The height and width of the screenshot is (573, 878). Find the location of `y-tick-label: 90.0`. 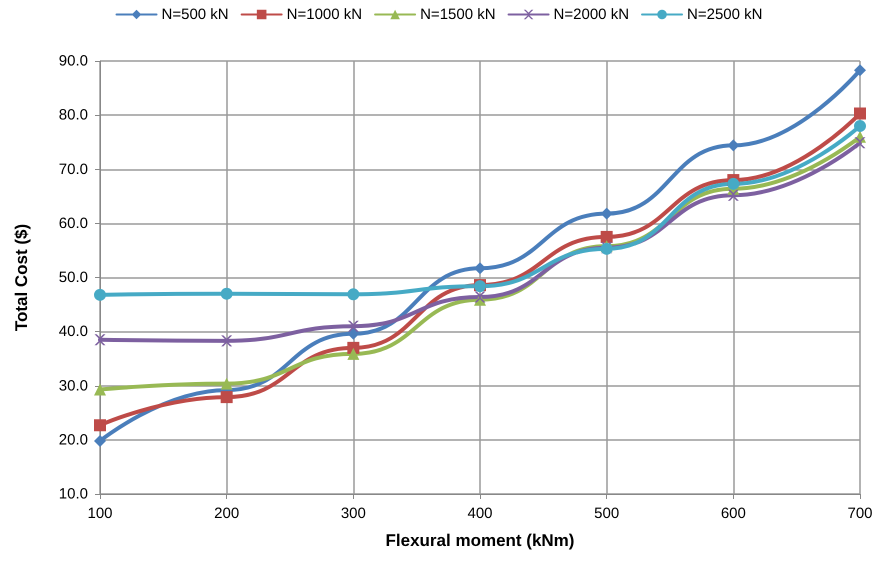

y-tick-label: 90.0 is located at coordinates (73, 61).